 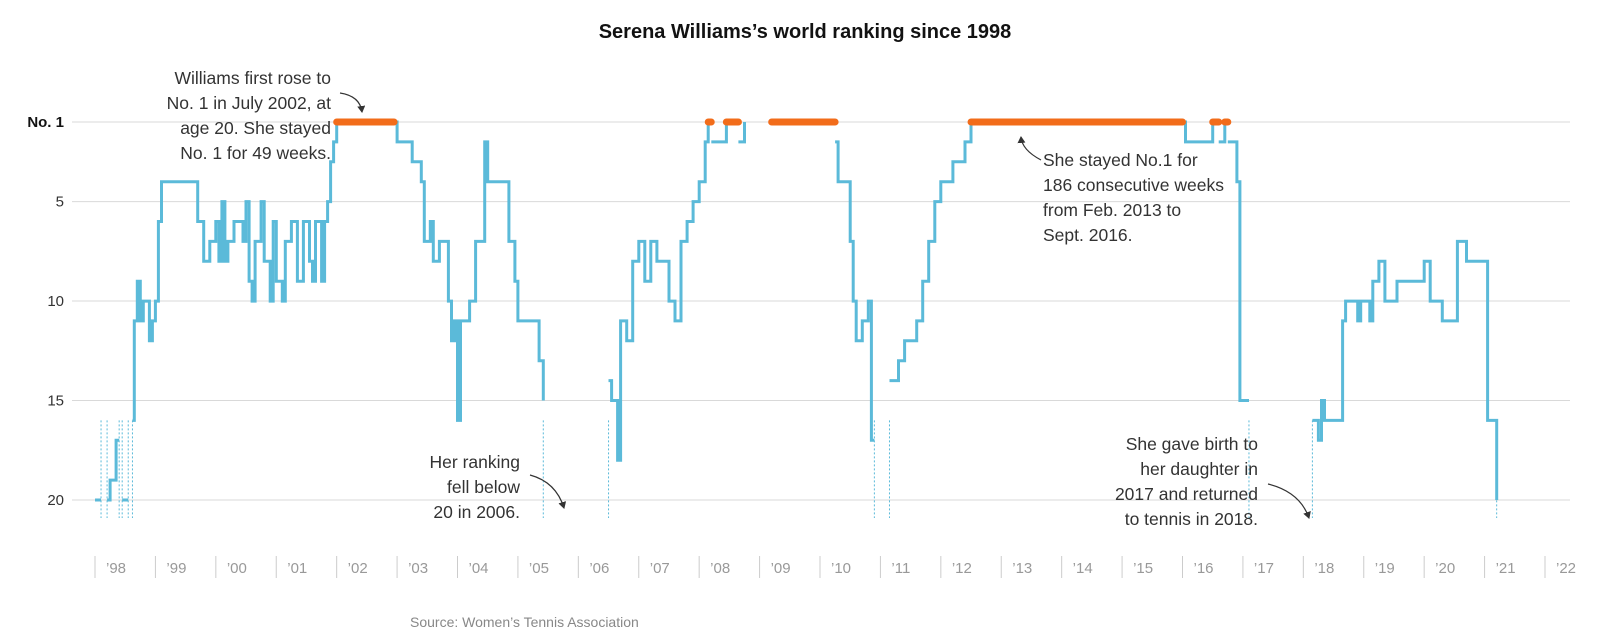 What do you see at coordinates (45, 122) in the screenshot?
I see `y-tick-label: No. 1` at bounding box center [45, 122].